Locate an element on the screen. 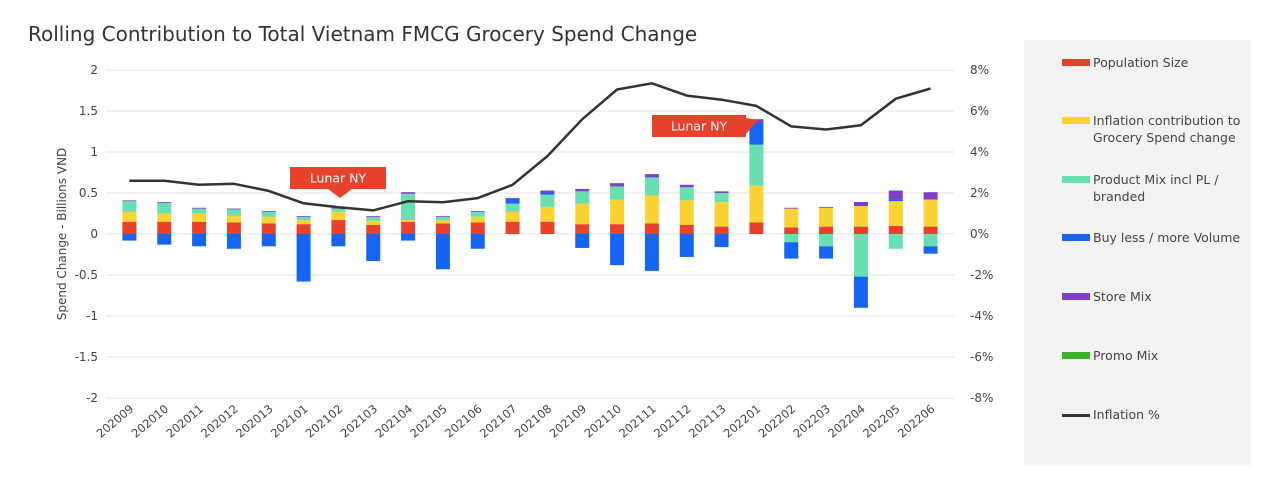 This screenshot has height=496, width=1280. annotation-box is located at coordinates (699, 126).